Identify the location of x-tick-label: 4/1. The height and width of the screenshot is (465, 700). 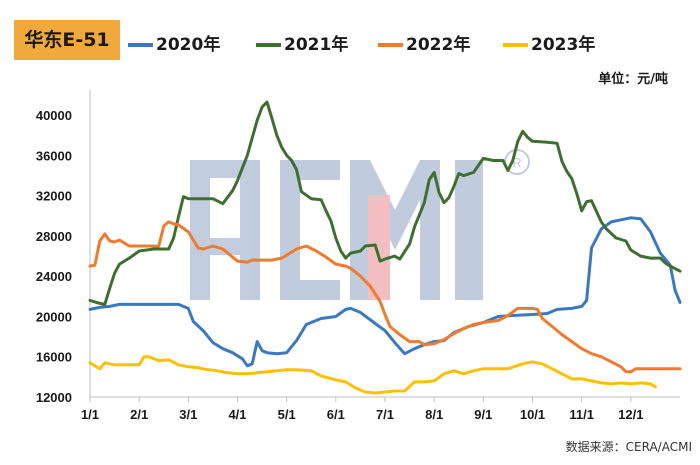
(237, 414).